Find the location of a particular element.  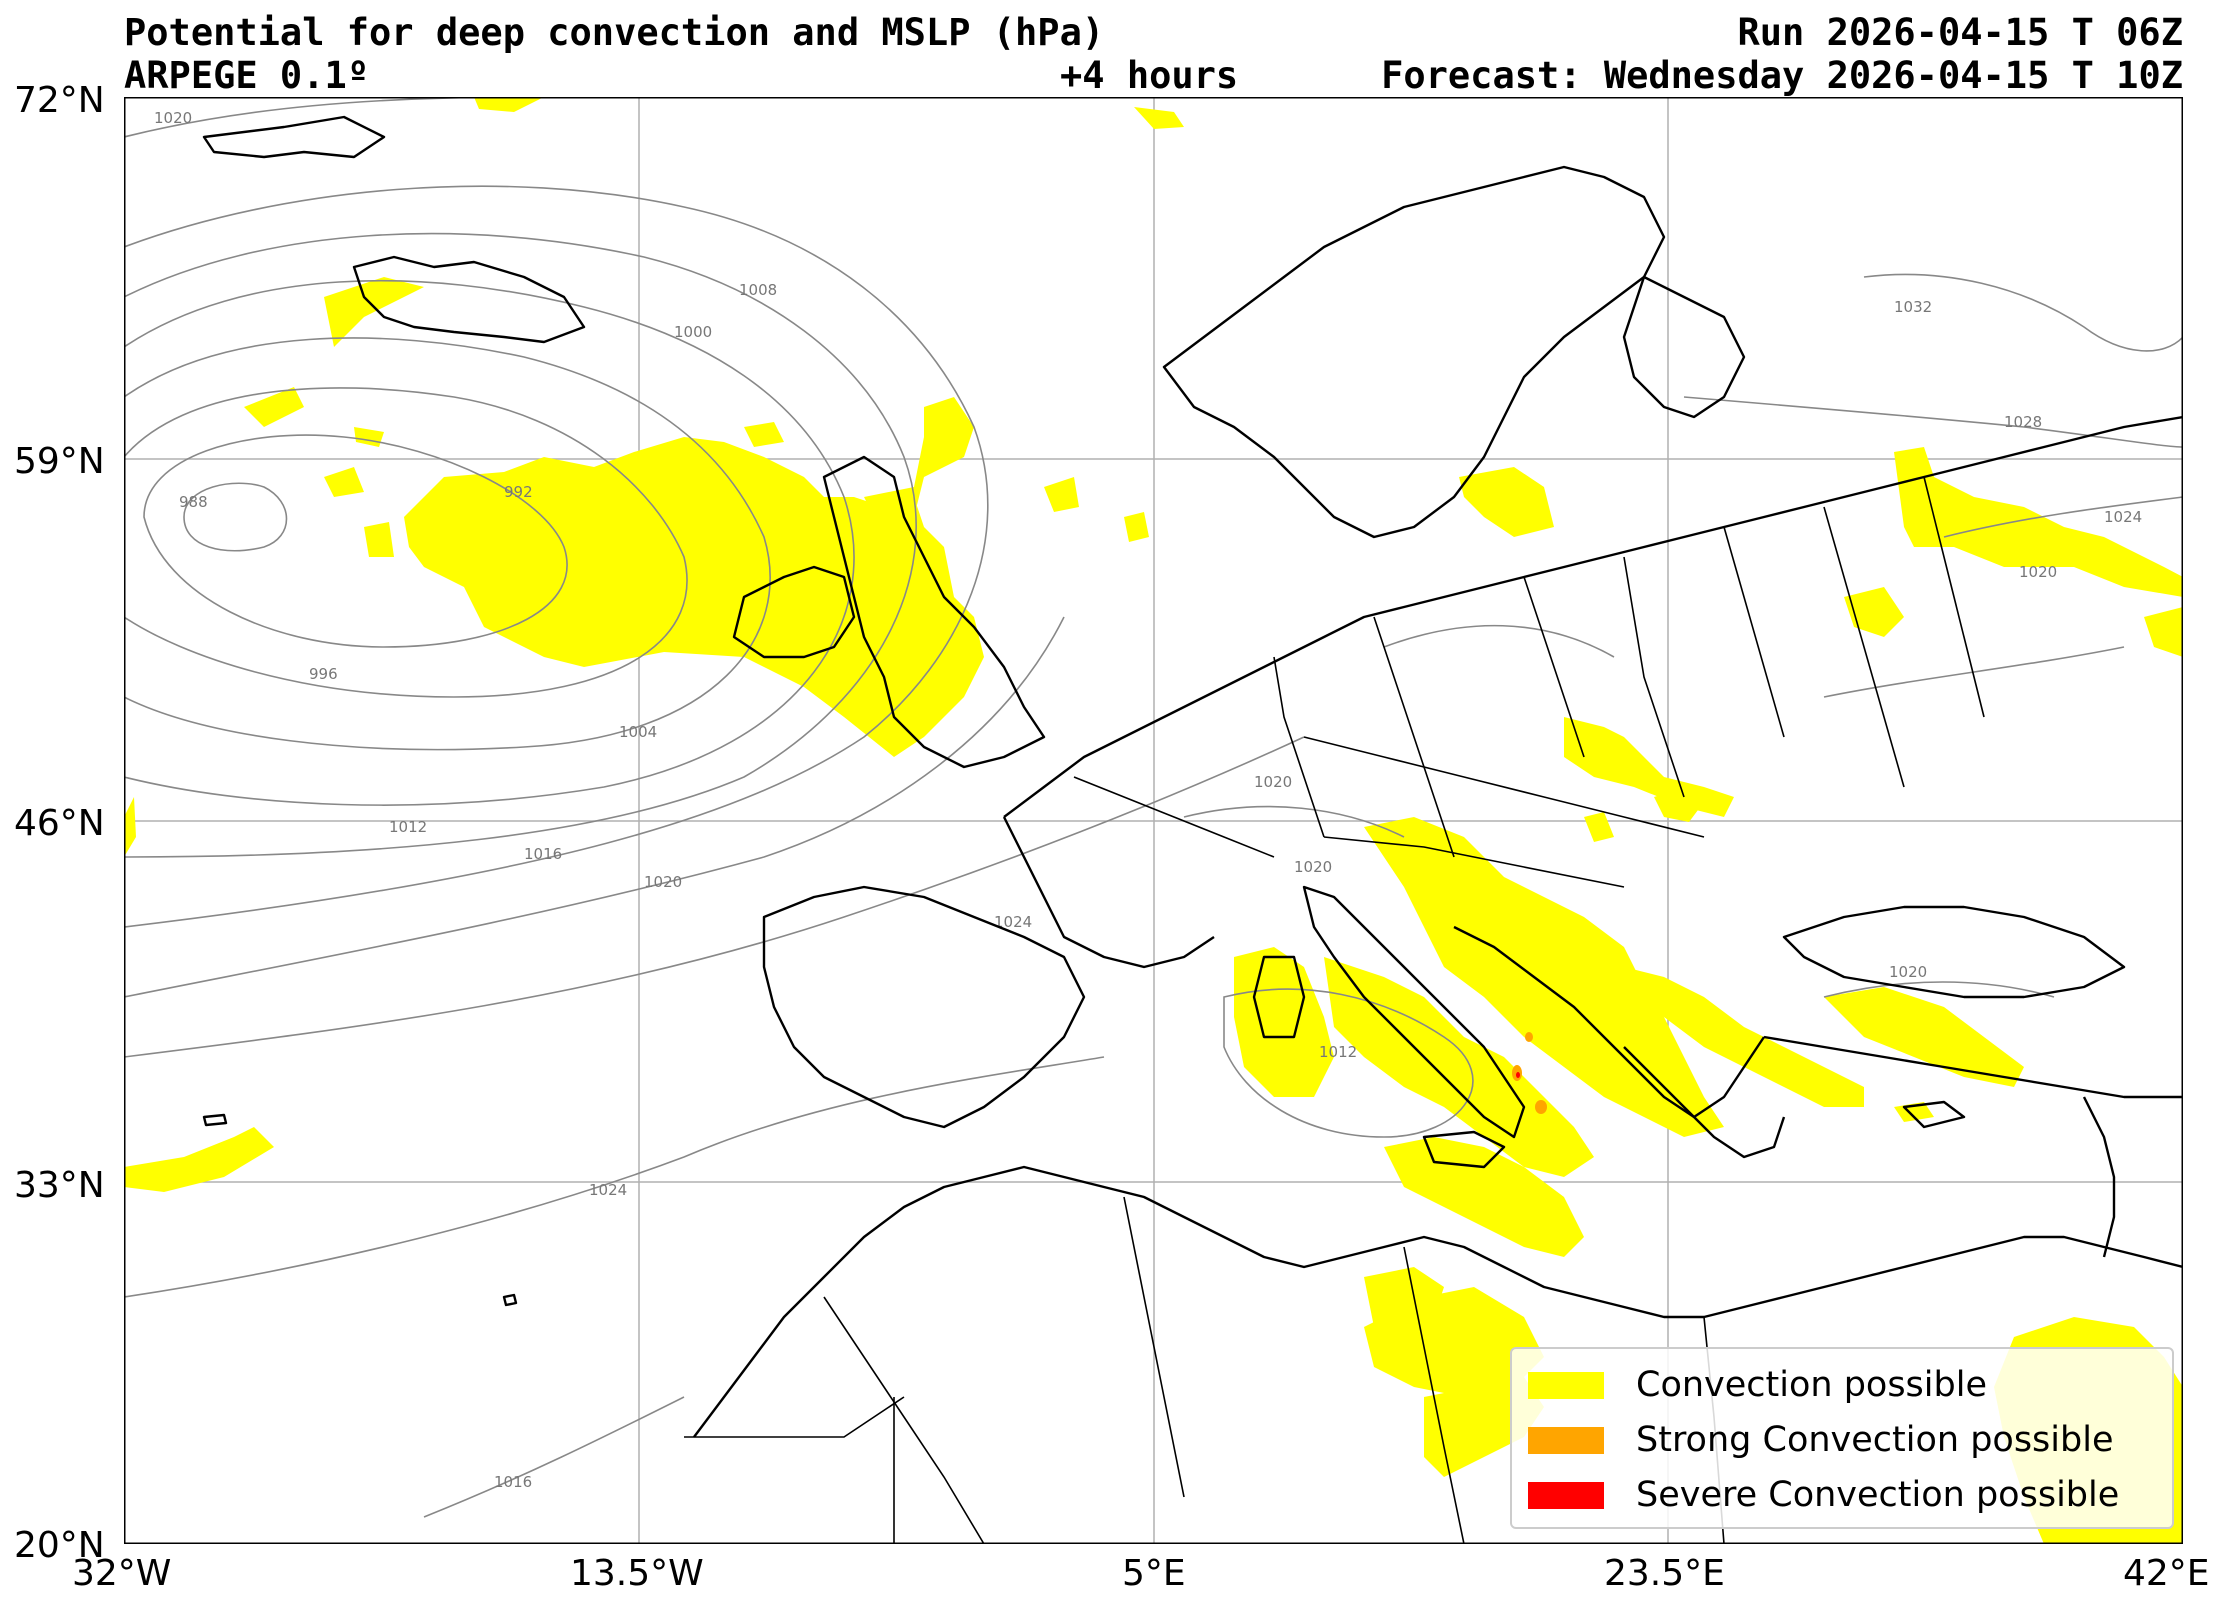

iceland-convection is located at coordinates (374, 312).